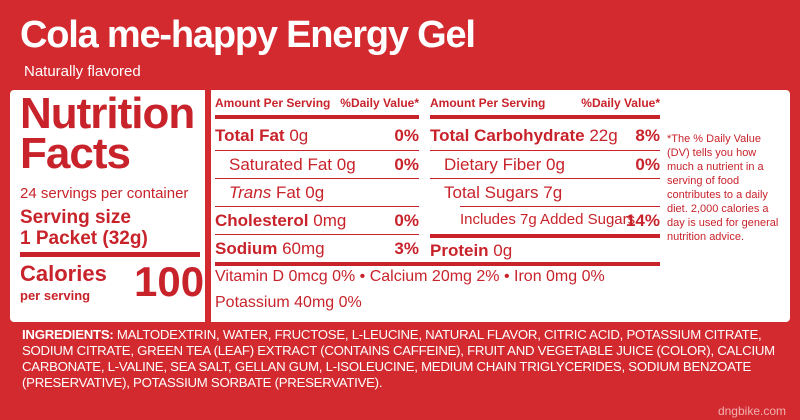  Describe the element at coordinates (112, 283) in the screenshot. I see `calories-block: Calories per serving 100` at that location.